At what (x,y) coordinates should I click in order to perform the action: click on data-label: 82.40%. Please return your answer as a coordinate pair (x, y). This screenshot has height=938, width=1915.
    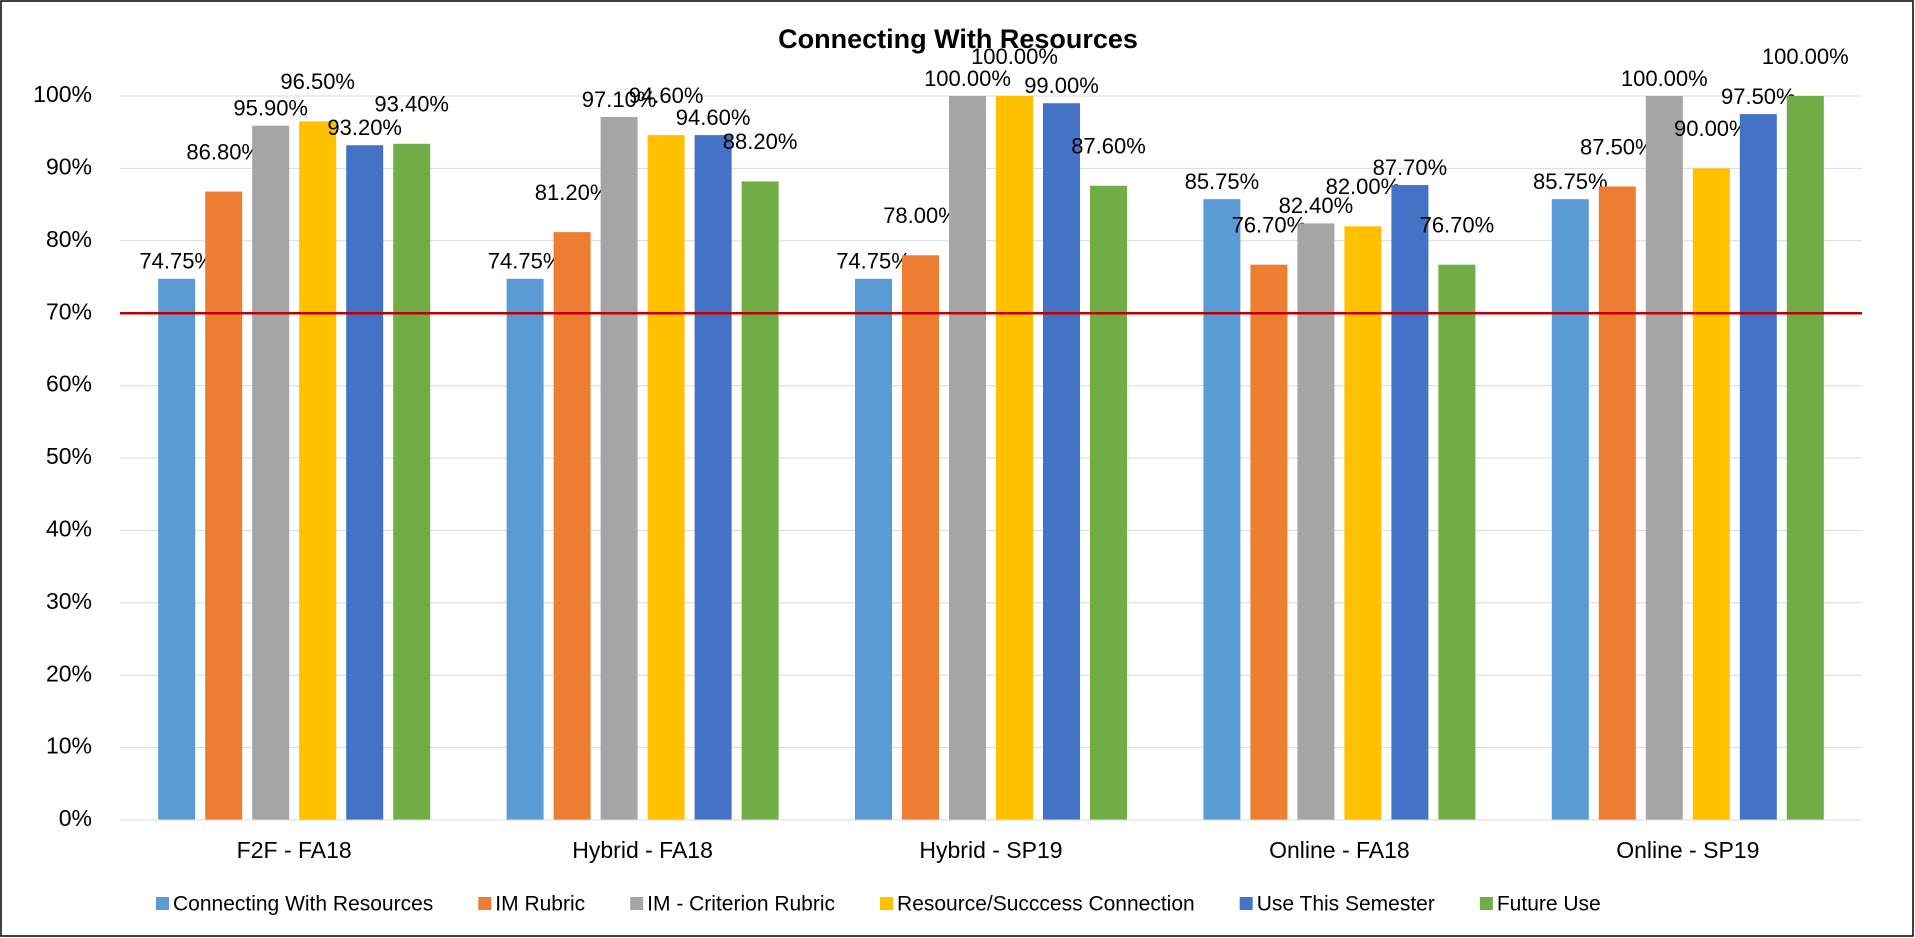
    Looking at the image, I should click on (1316, 205).